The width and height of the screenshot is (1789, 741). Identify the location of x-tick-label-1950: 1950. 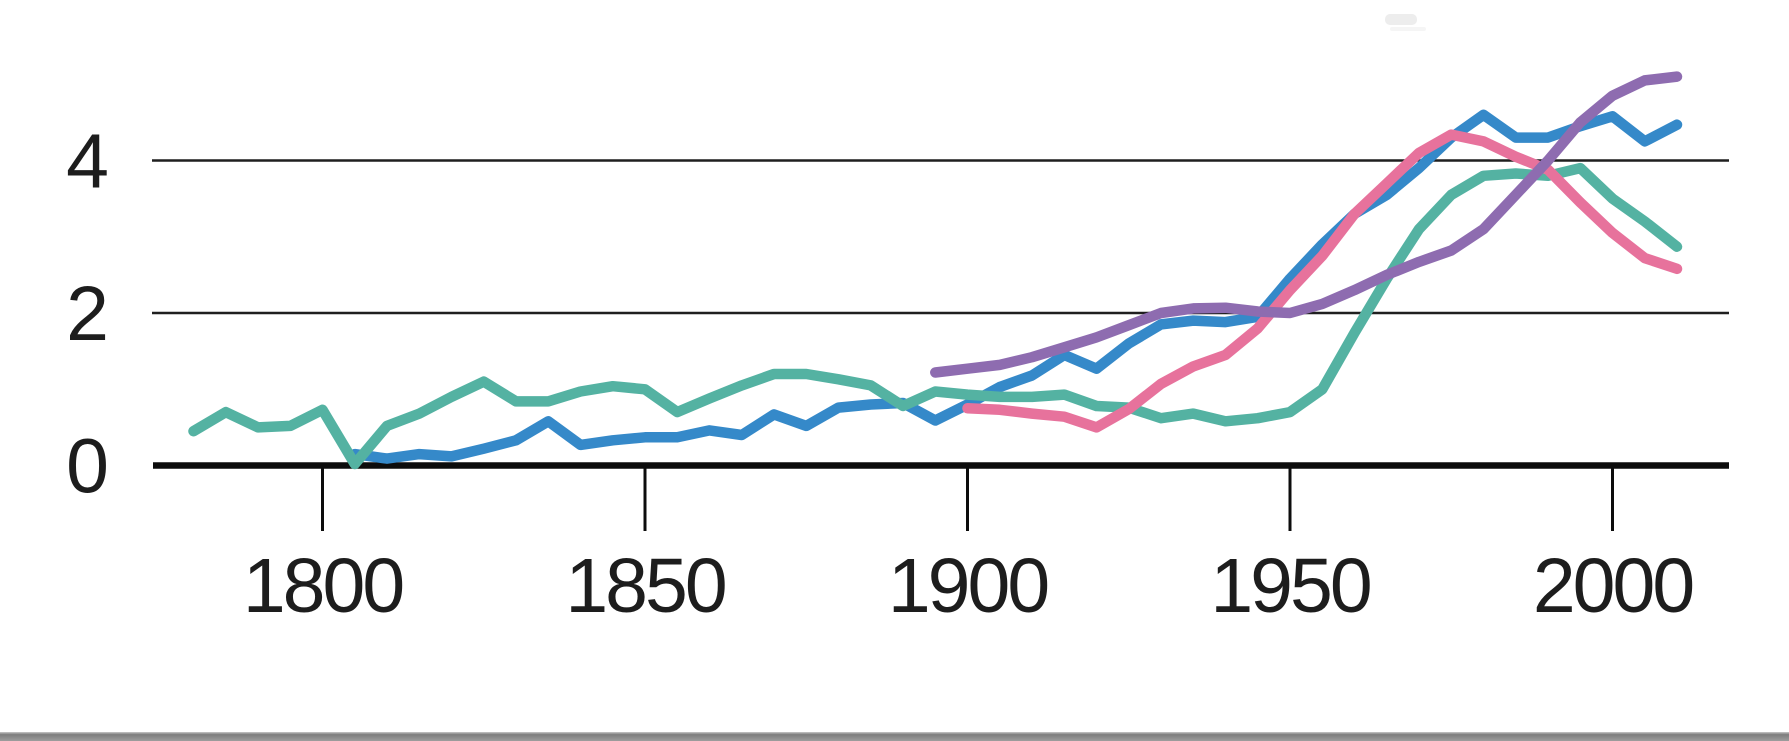
(1289, 586).